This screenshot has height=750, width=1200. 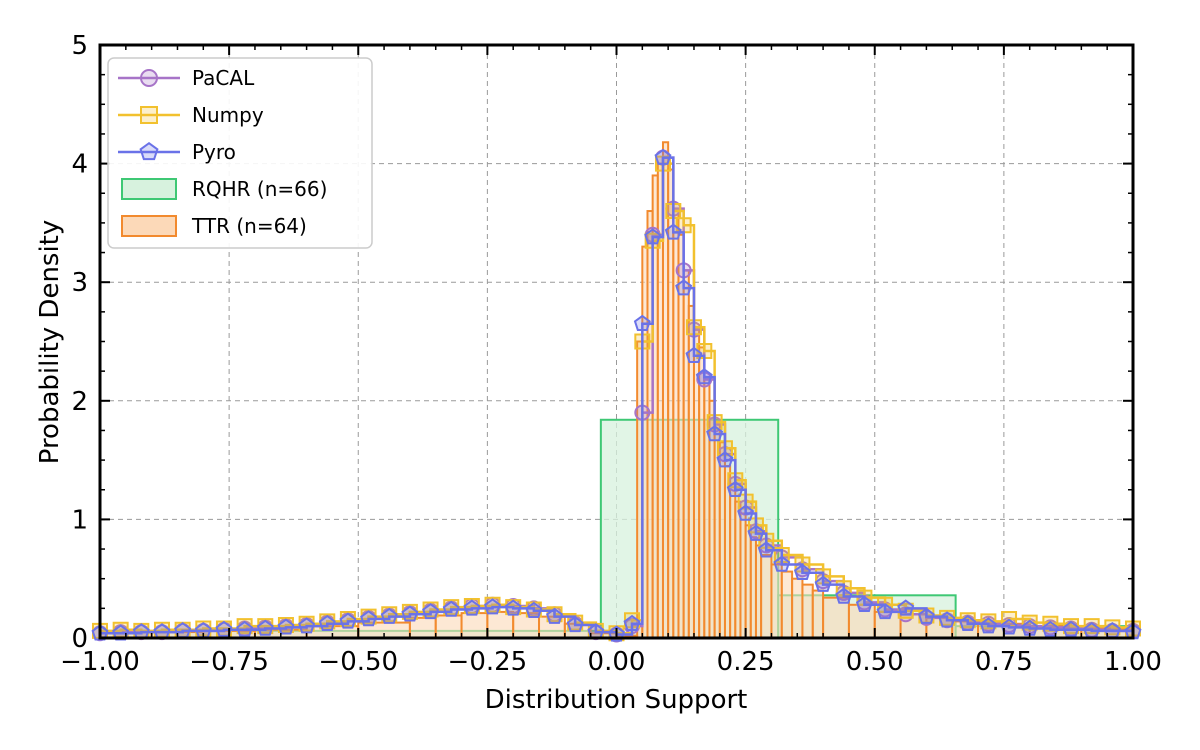 I want to click on x-tick-label: 0.50, so click(x=875, y=662).